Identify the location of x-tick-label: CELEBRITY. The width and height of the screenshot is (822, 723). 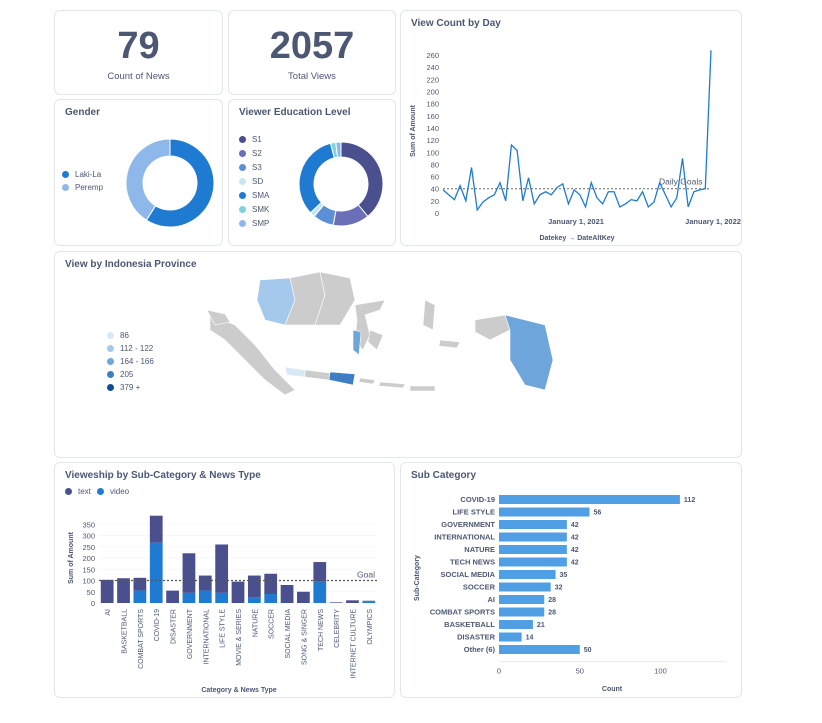
(337, 628).